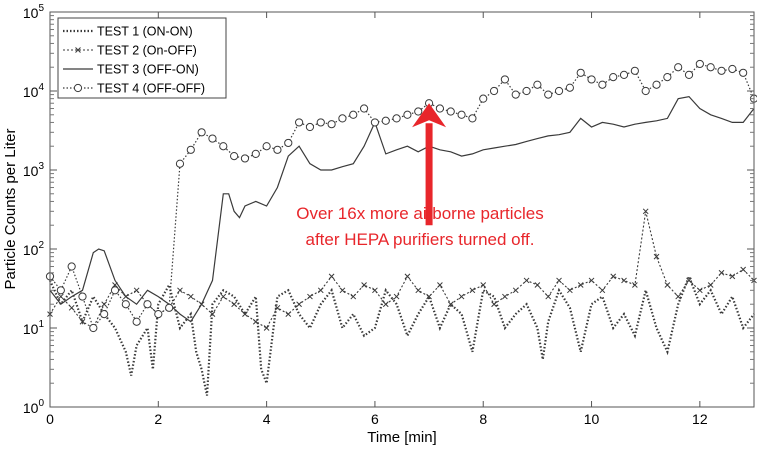 The height and width of the screenshot is (449, 757). Describe the element at coordinates (420, 239) in the screenshot. I see `annotation-line-2: after HEPA purifiers turned off.` at that location.